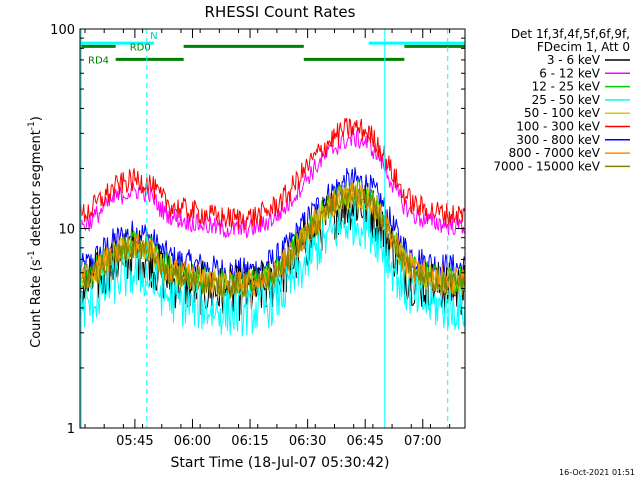 Image resolution: width=640 pixels, height=480 pixels. Describe the element at coordinates (249, 441) in the screenshot. I see `x-tick-label: 06:15` at that location.